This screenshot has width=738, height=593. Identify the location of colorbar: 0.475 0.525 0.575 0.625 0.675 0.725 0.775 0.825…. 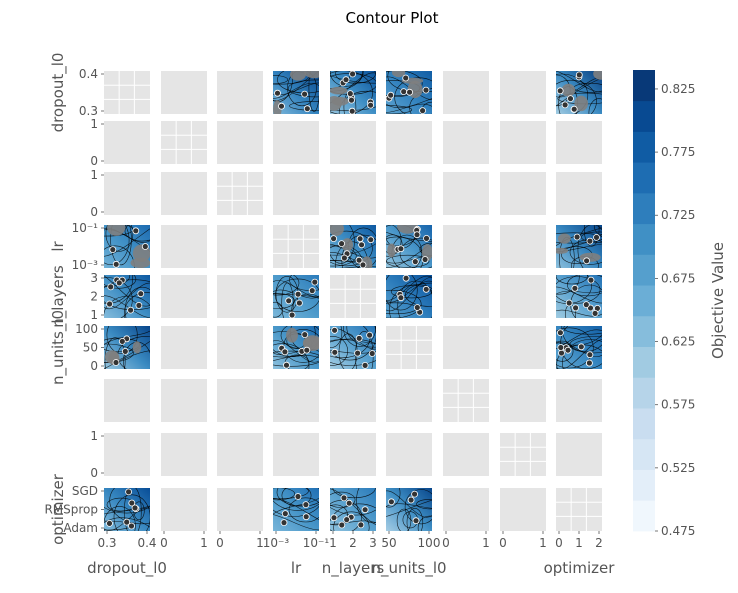
(680, 304).